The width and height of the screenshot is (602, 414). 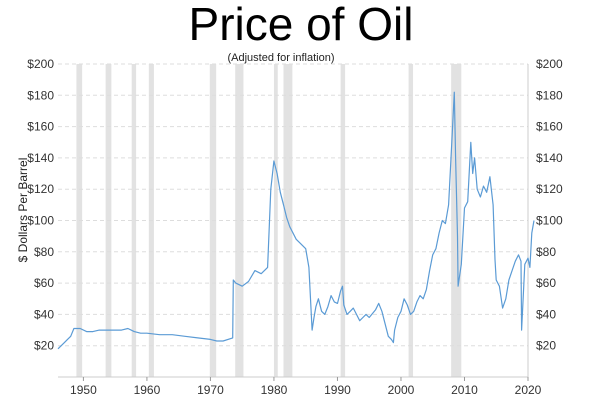 What do you see at coordinates (44, 314) in the screenshot?
I see `y-tick-left-1: $40` at bounding box center [44, 314].